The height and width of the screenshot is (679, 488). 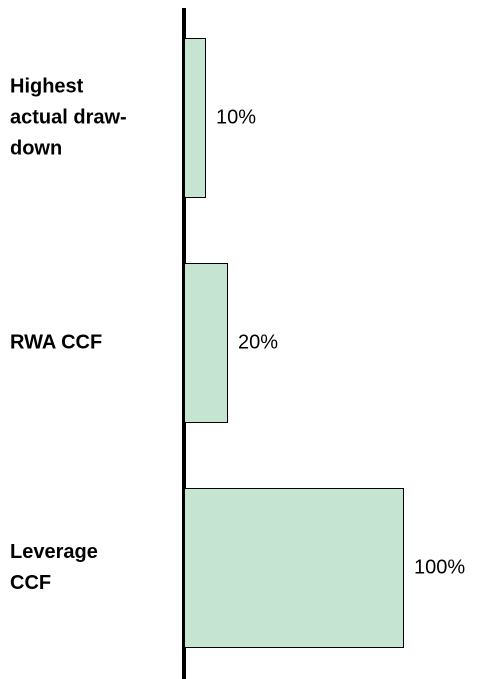 I want to click on category-label: RWA CCF, so click(x=56, y=342).